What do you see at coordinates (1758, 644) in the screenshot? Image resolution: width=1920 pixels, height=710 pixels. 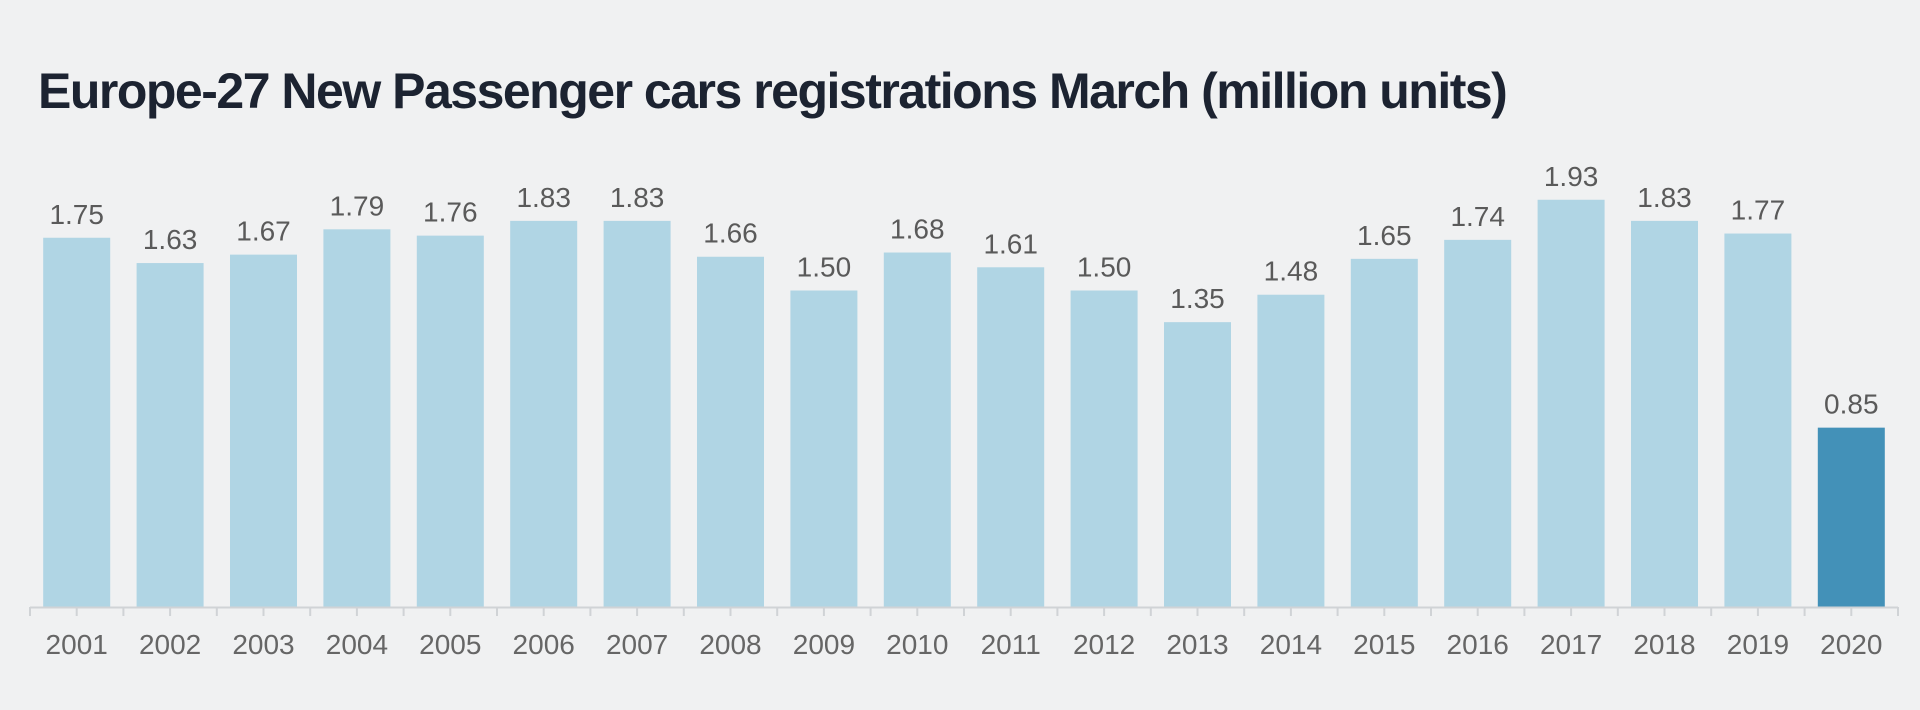 I see `x-tick-label-2019: 2019` at bounding box center [1758, 644].